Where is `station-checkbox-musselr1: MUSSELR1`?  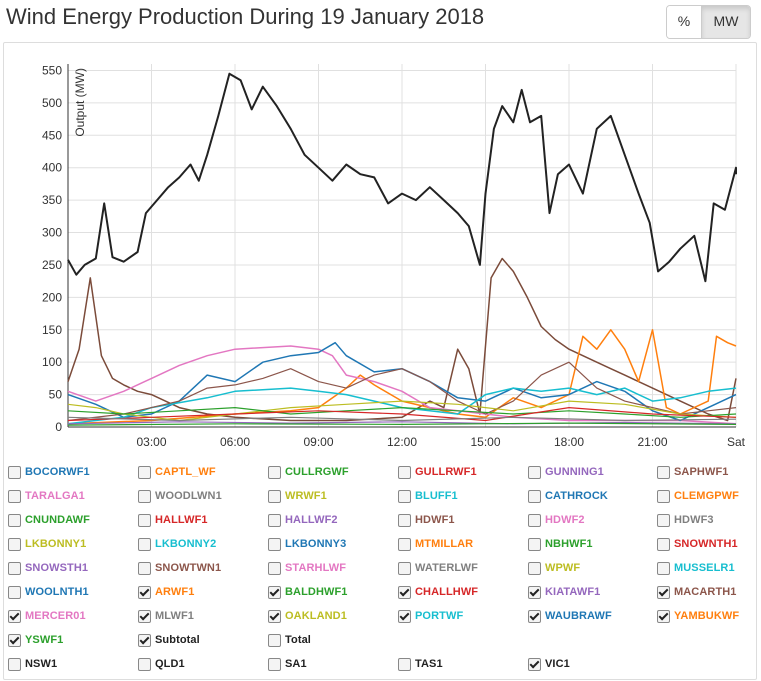 station-checkbox-musselr1: MUSSELR1 is located at coordinates (696, 568).